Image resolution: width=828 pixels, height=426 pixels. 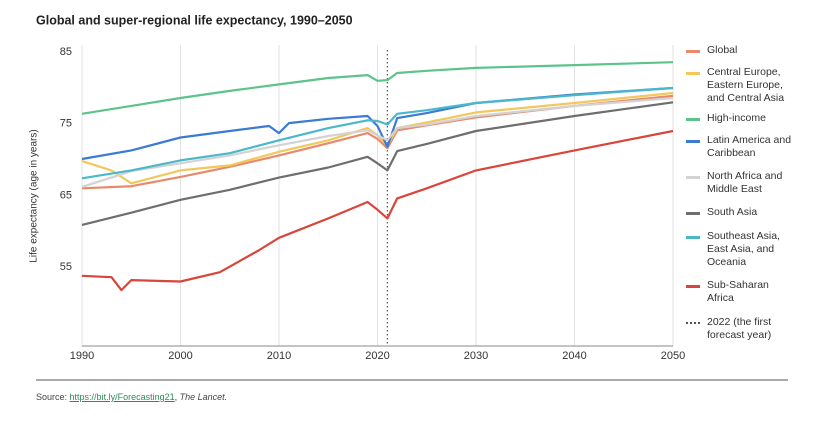 I want to click on x-tick-label: 2010, so click(x=279, y=356).